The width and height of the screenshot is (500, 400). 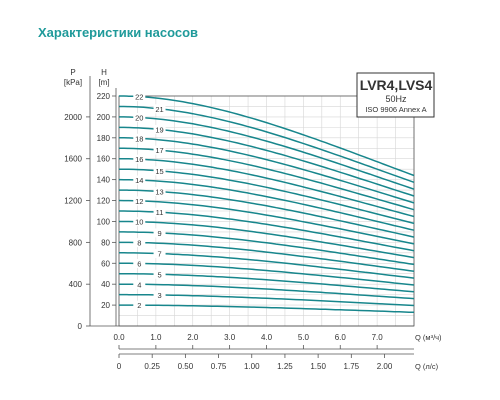 I want to click on head-axis-unit: H, so click(x=104, y=72).